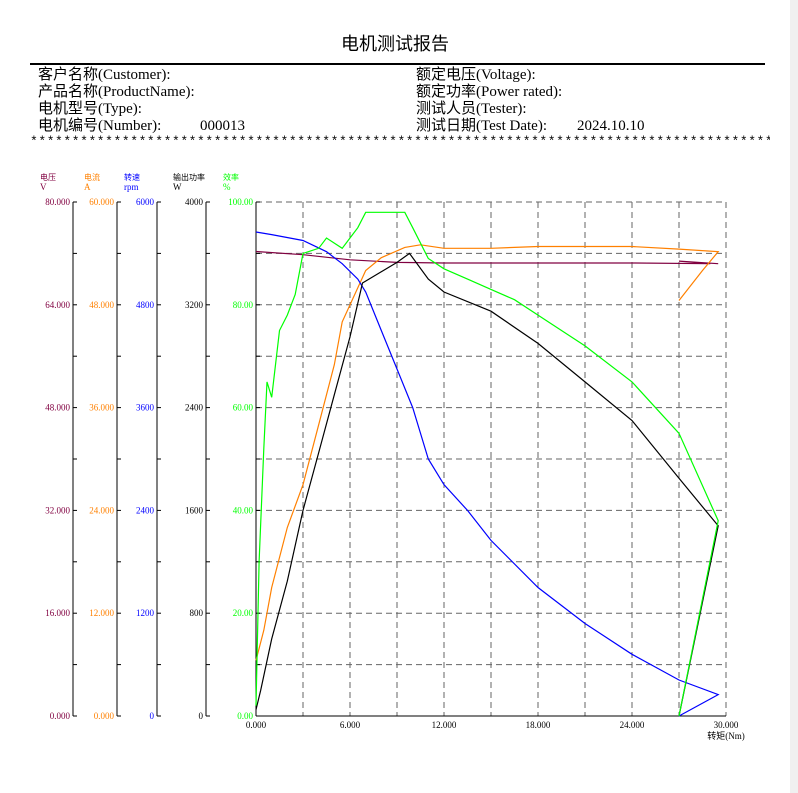 This screenshot has width=798, height=793. Describe the element at coordinates (194, 305) in the screenshot. I see `power-tick-label: 3200` at that location.